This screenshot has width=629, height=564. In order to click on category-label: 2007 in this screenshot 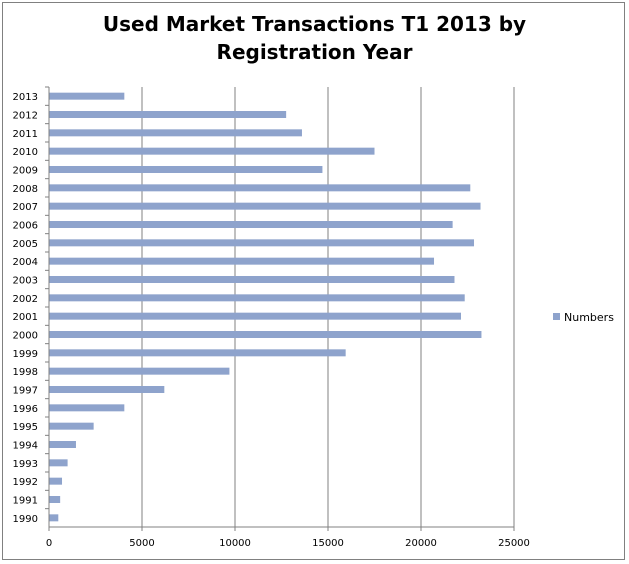, I will do `click(25, 207)`.